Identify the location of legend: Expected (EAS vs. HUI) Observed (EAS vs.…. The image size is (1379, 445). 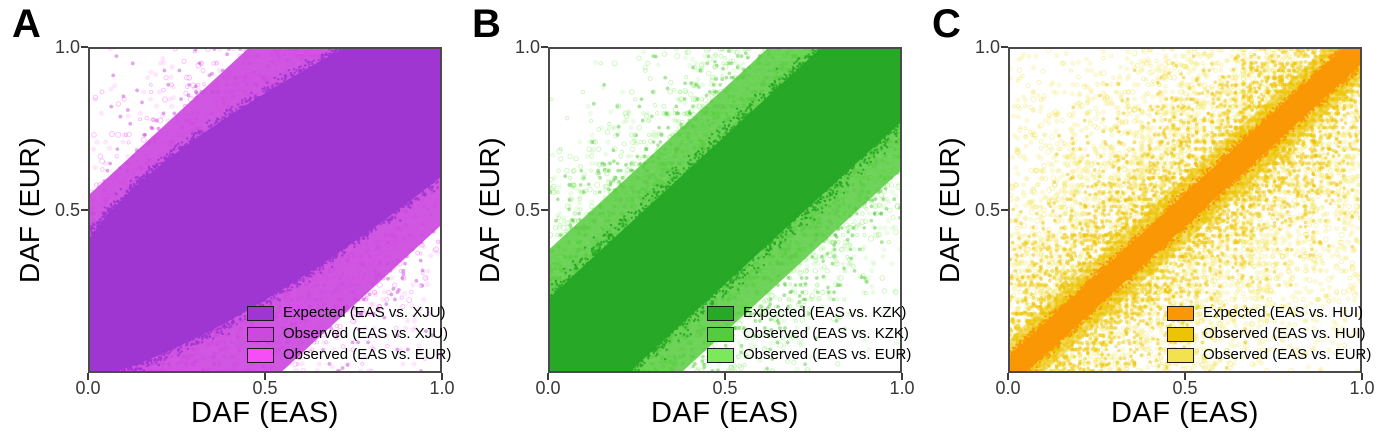
(1269, 334).